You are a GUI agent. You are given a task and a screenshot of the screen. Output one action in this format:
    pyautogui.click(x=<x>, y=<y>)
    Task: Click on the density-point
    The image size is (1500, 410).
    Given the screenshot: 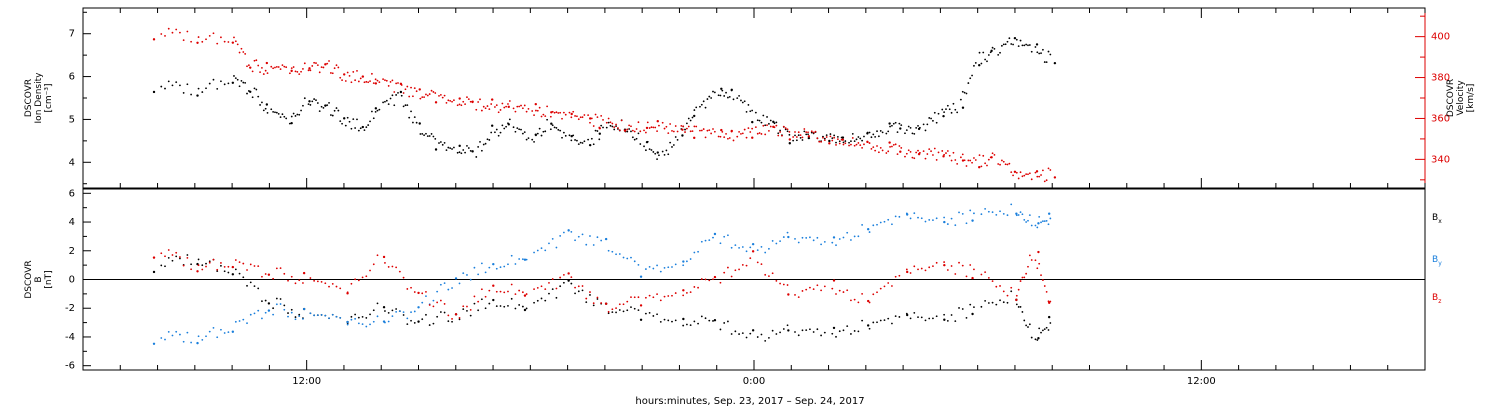 What is the action you would take?
    pyautogui.click(x=436, y=149)
    